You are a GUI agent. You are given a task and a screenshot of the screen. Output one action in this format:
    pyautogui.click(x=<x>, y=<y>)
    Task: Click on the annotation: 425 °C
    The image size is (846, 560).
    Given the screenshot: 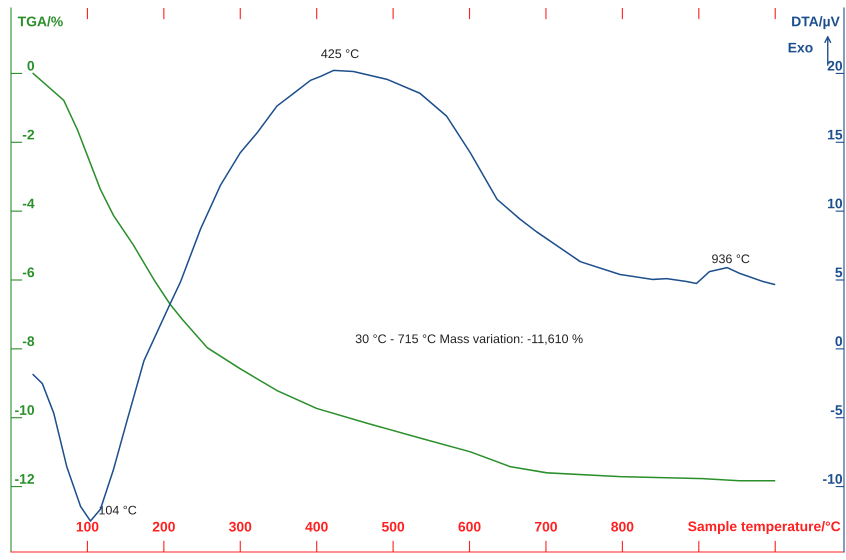 What is the action you would take?
    pyautogui.click(x=340, y=53)
    